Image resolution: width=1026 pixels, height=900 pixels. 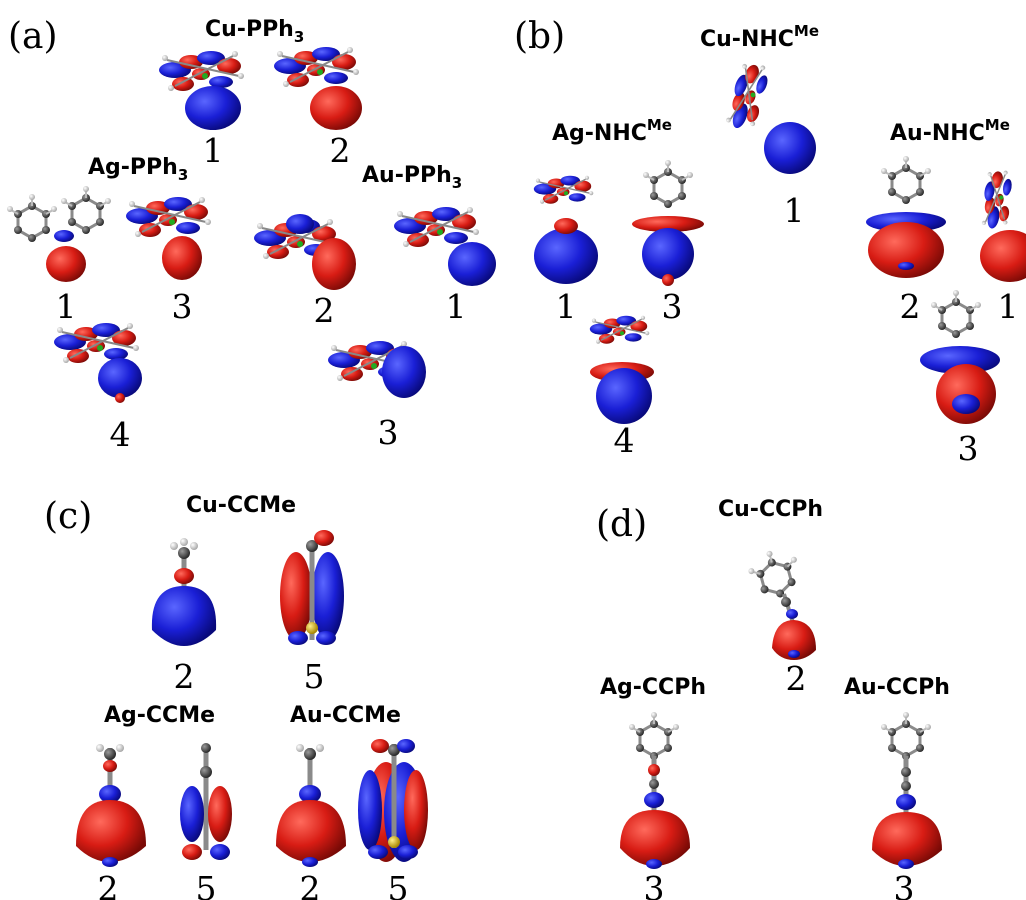 What do you see at coordinates (910, 306) in the screenshot?
I see `index-au-nhcme-2: 2` at bounding box center [910, 306].